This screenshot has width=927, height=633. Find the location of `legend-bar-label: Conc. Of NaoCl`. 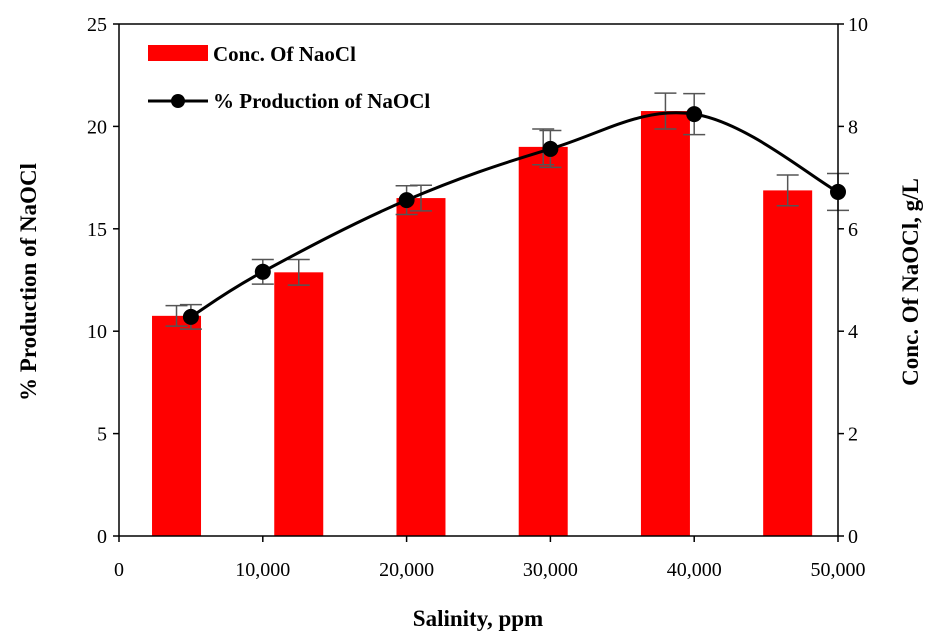

legend-bar-label: Conc. Of NaoCl is located at coordinates (284, 54).